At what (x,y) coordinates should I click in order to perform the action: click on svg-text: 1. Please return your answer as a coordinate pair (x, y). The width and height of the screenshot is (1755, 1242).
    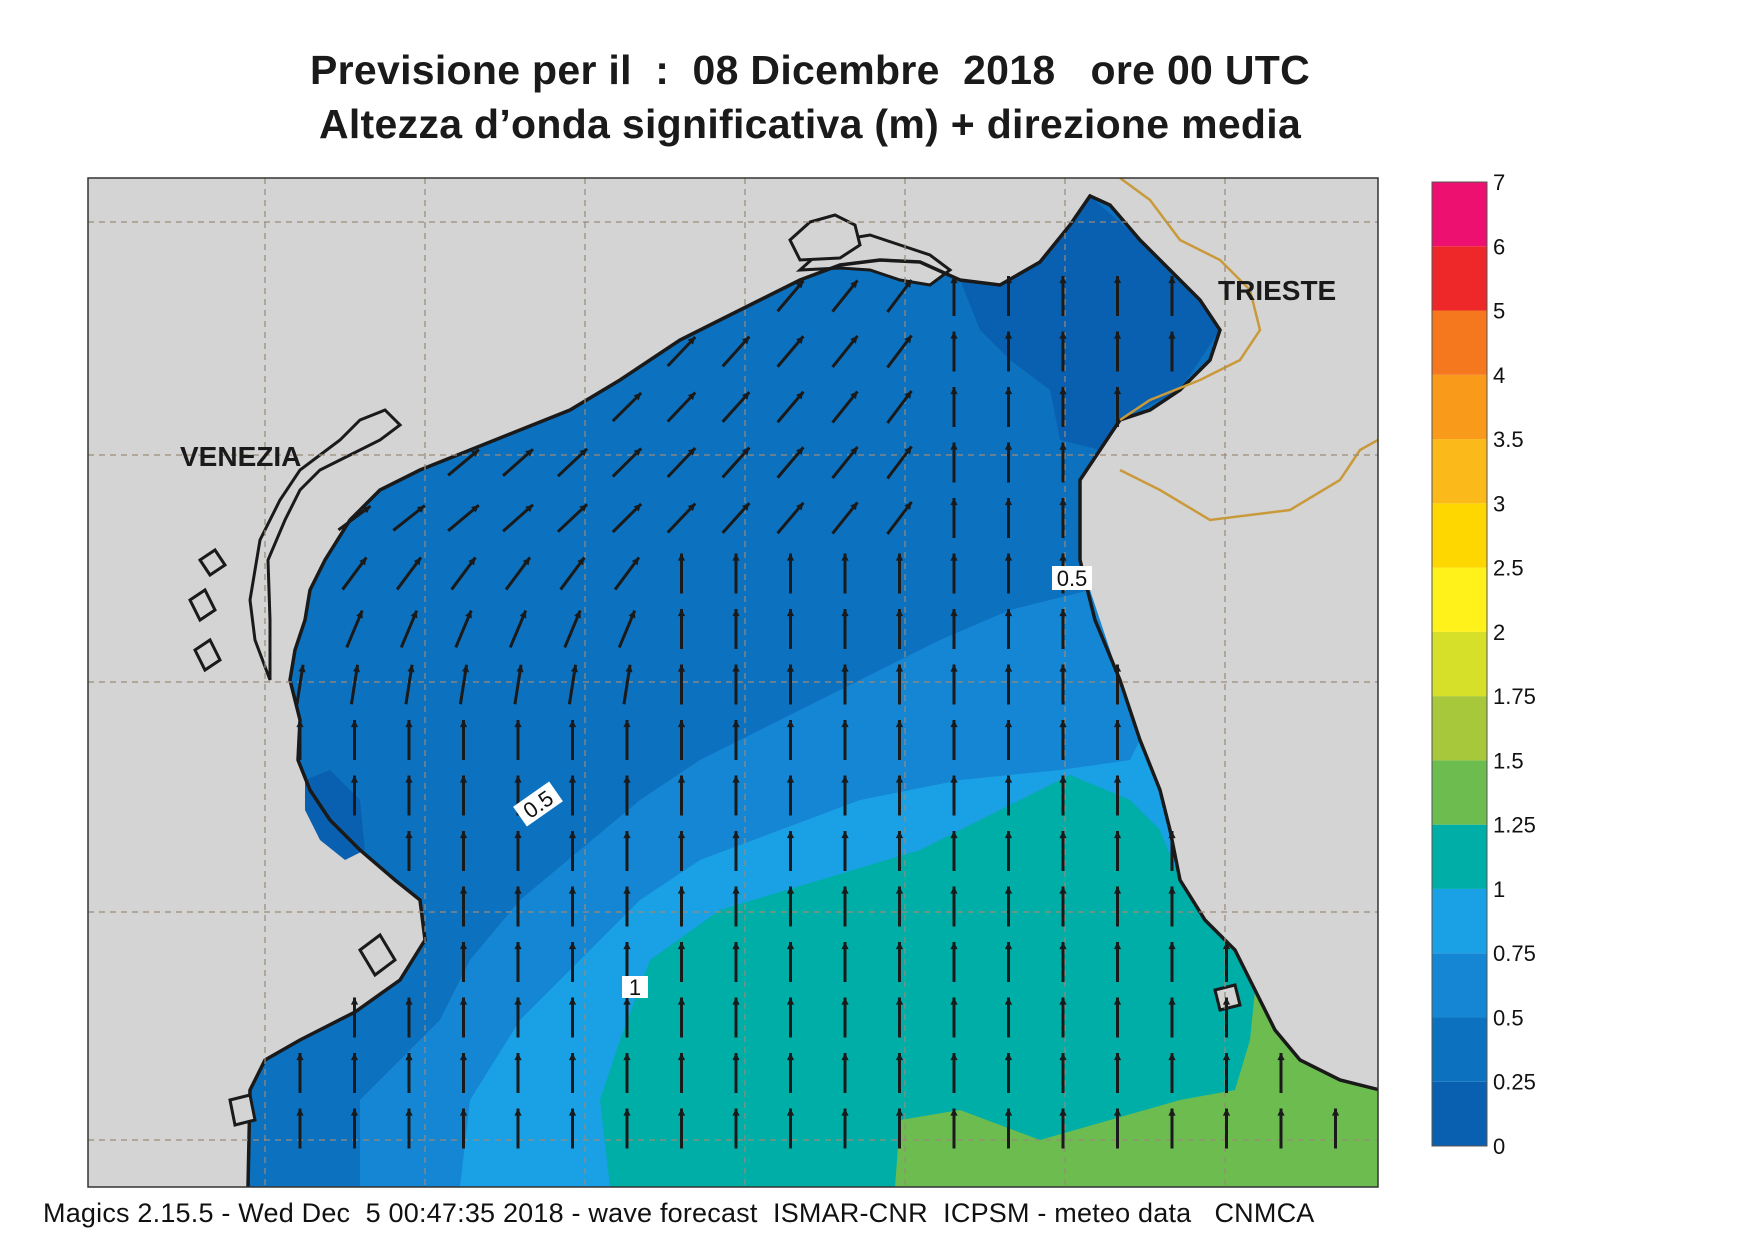
    Looking at the image, I should click on (635, 987).